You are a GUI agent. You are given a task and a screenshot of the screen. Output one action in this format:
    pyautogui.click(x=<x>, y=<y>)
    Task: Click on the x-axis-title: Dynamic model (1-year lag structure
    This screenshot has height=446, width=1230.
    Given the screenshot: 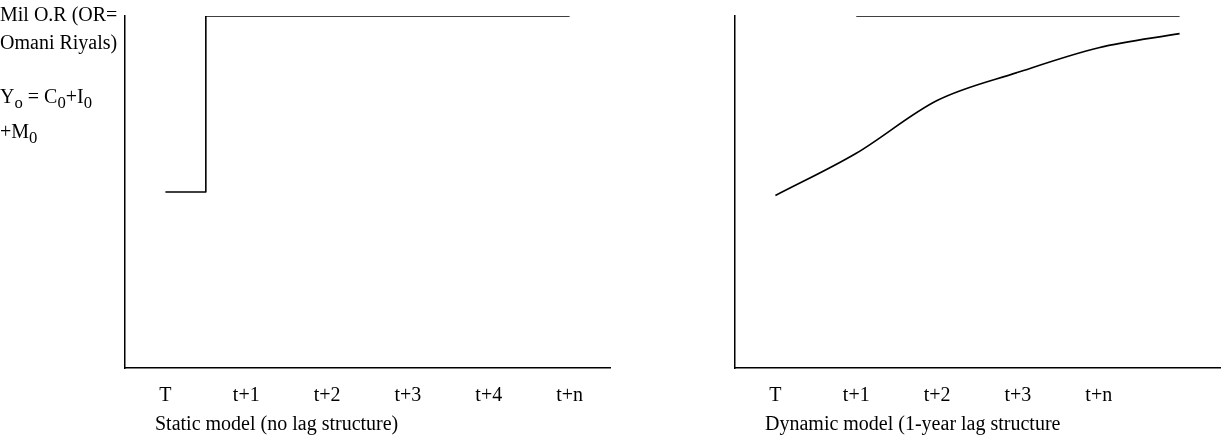 What is the action you would take?
    pyautogui.click(x=913, y=423)
    